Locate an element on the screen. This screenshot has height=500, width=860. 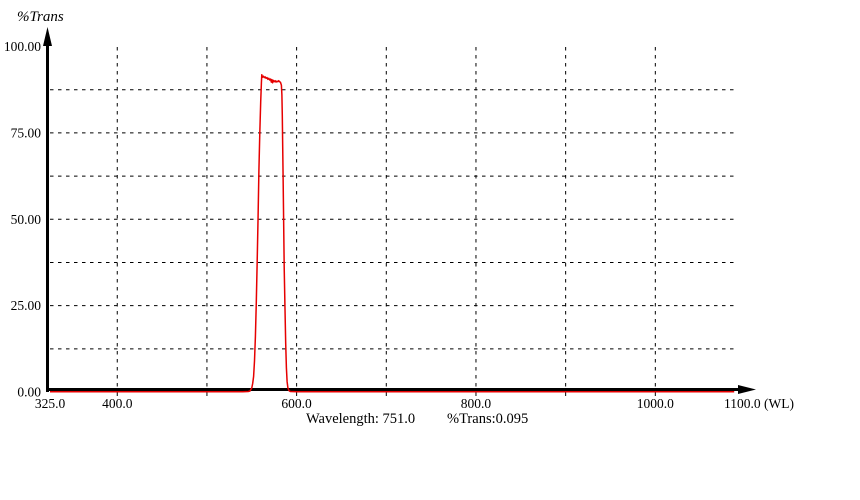
y-axis-tick-labels: 100.00 75.00 50.00 25.00 0.00 is located at coordinates (22, 219).